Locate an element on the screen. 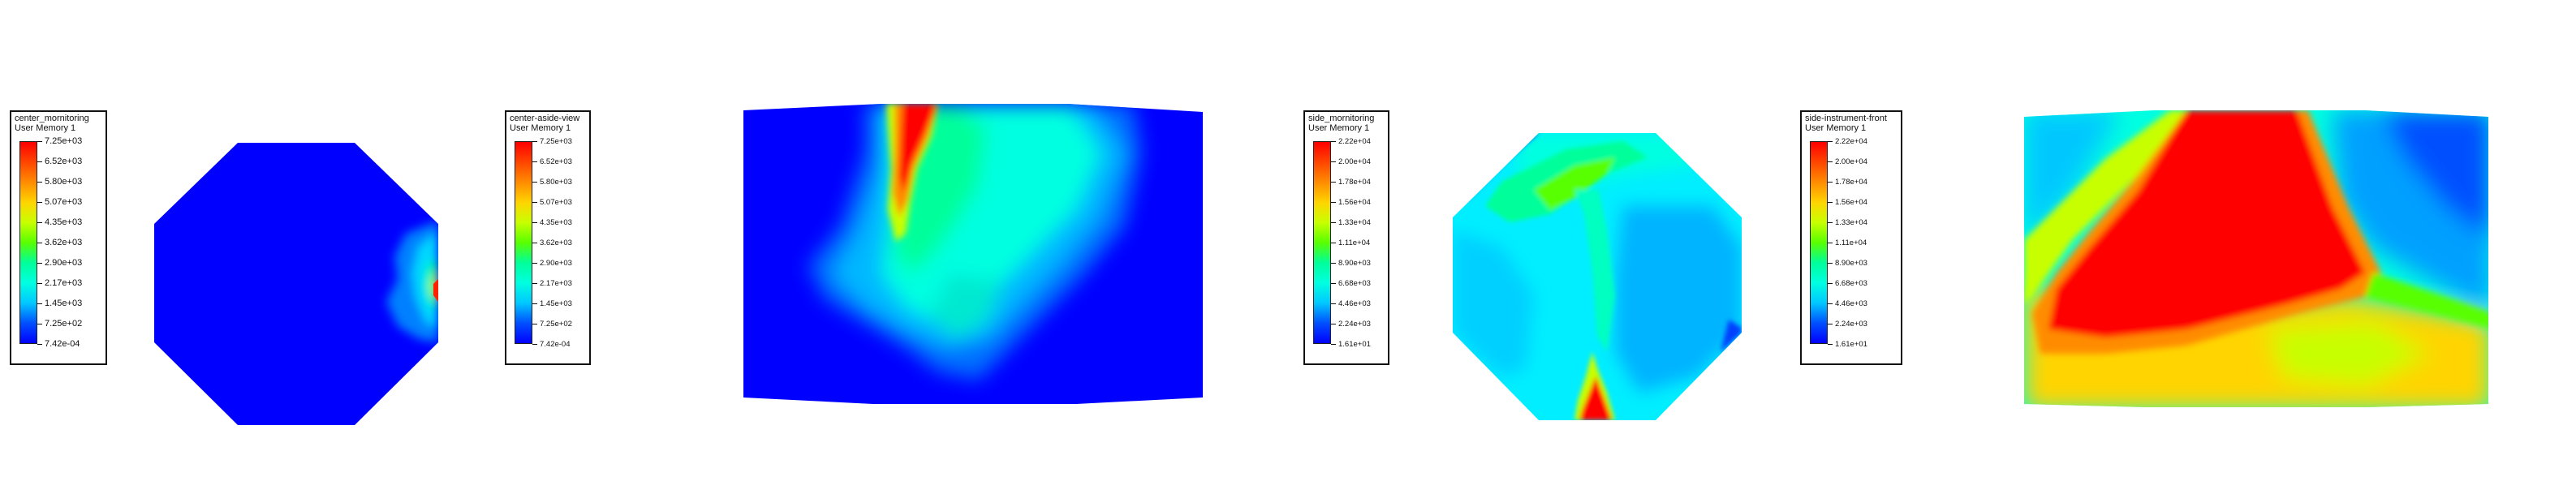 This screenshot has width=2576, height=477. legend-title: center-aside-view is located at coordinates (545, 118).